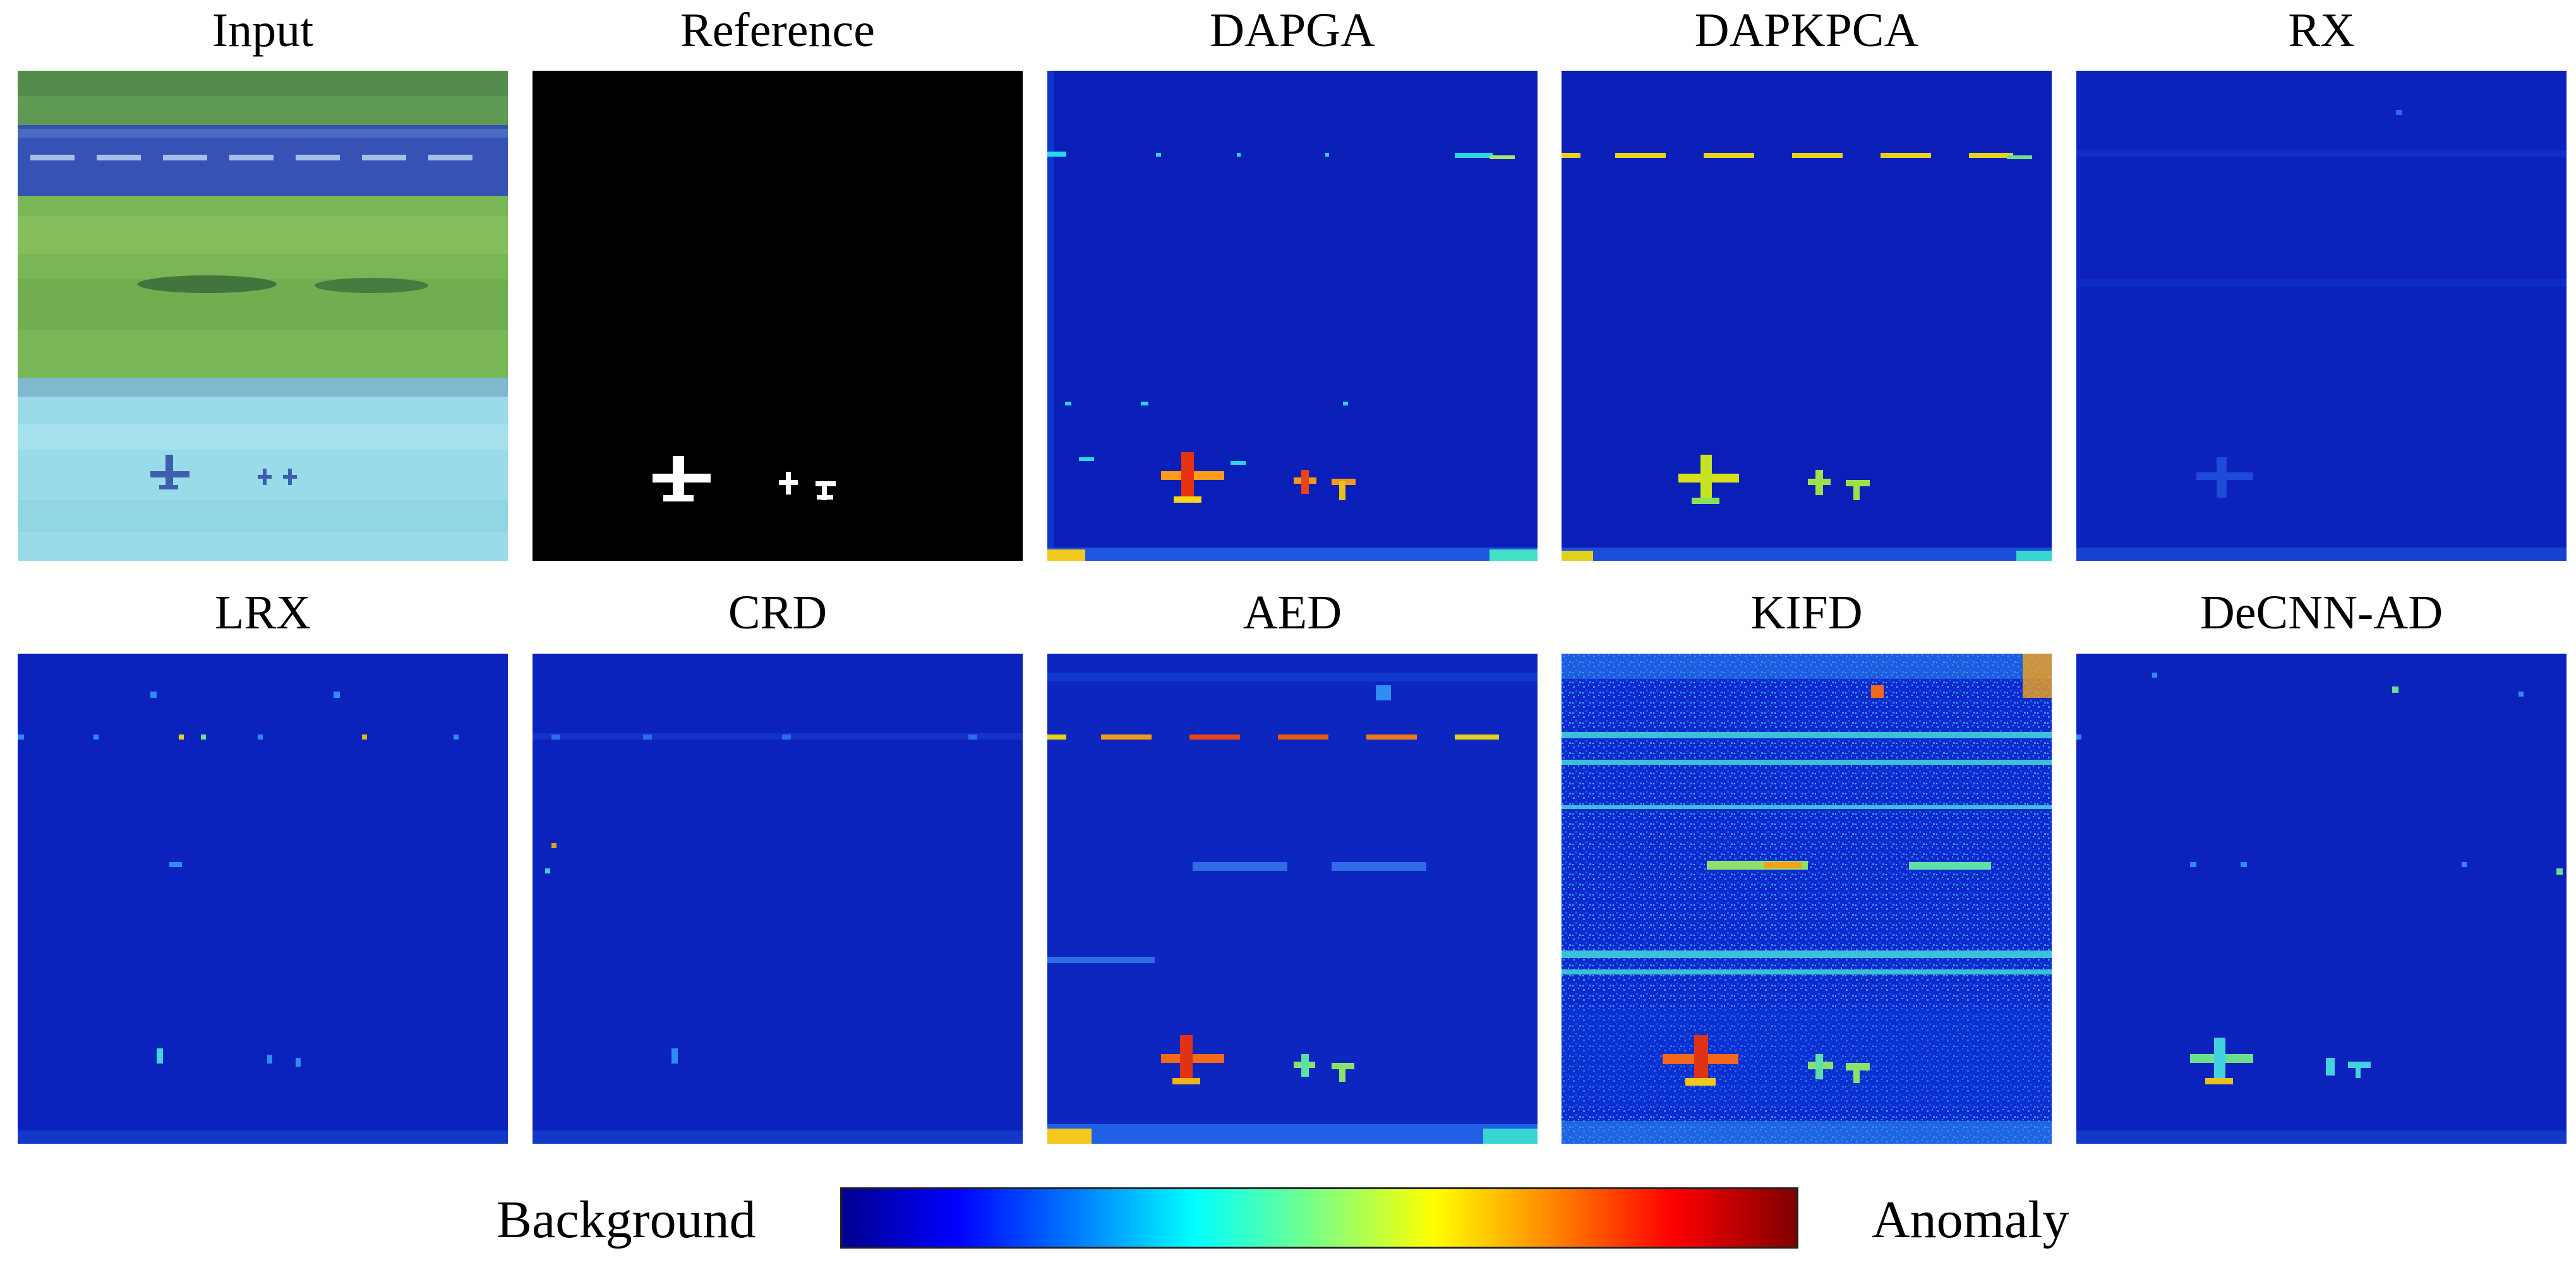 The image size is (2576, 1265). What do you see at coordinates (777, 30) in the screenshot?
I see `panel-title-reference: Reference` at bounding box center [777, 30].